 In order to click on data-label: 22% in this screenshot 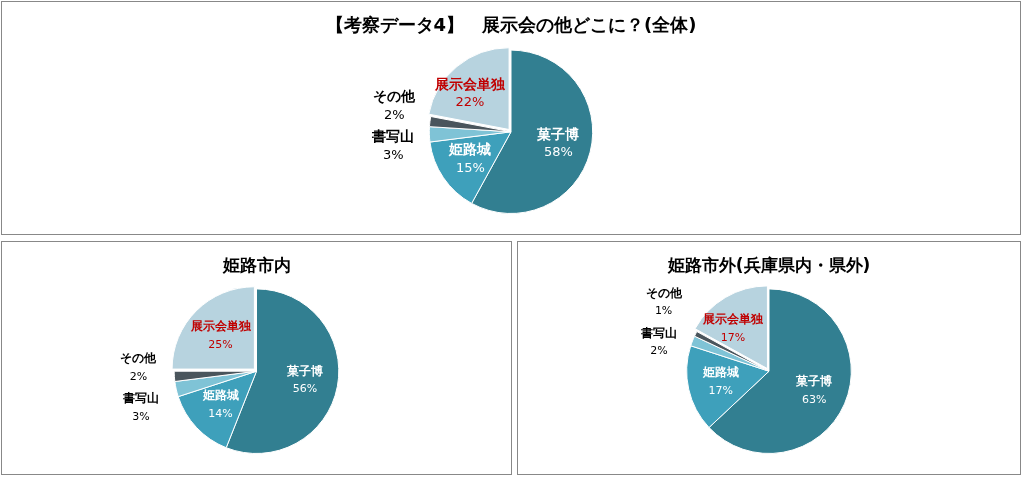, I will do `click(470, 102)`.